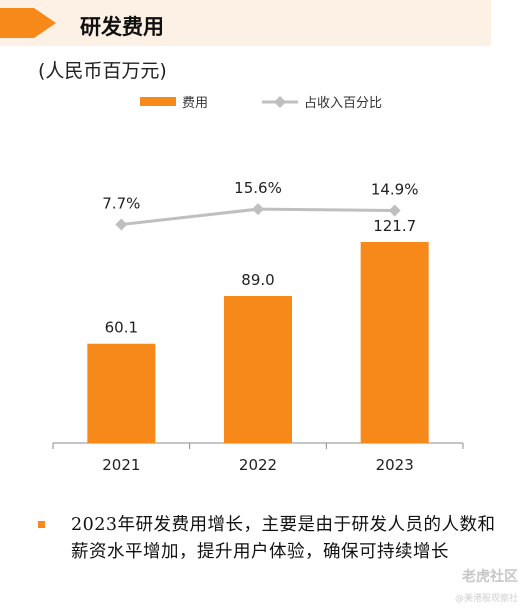 The width and height of the screenshot is (526, 608). I want to click on x-tick-label: 2022, so click(258, 465).